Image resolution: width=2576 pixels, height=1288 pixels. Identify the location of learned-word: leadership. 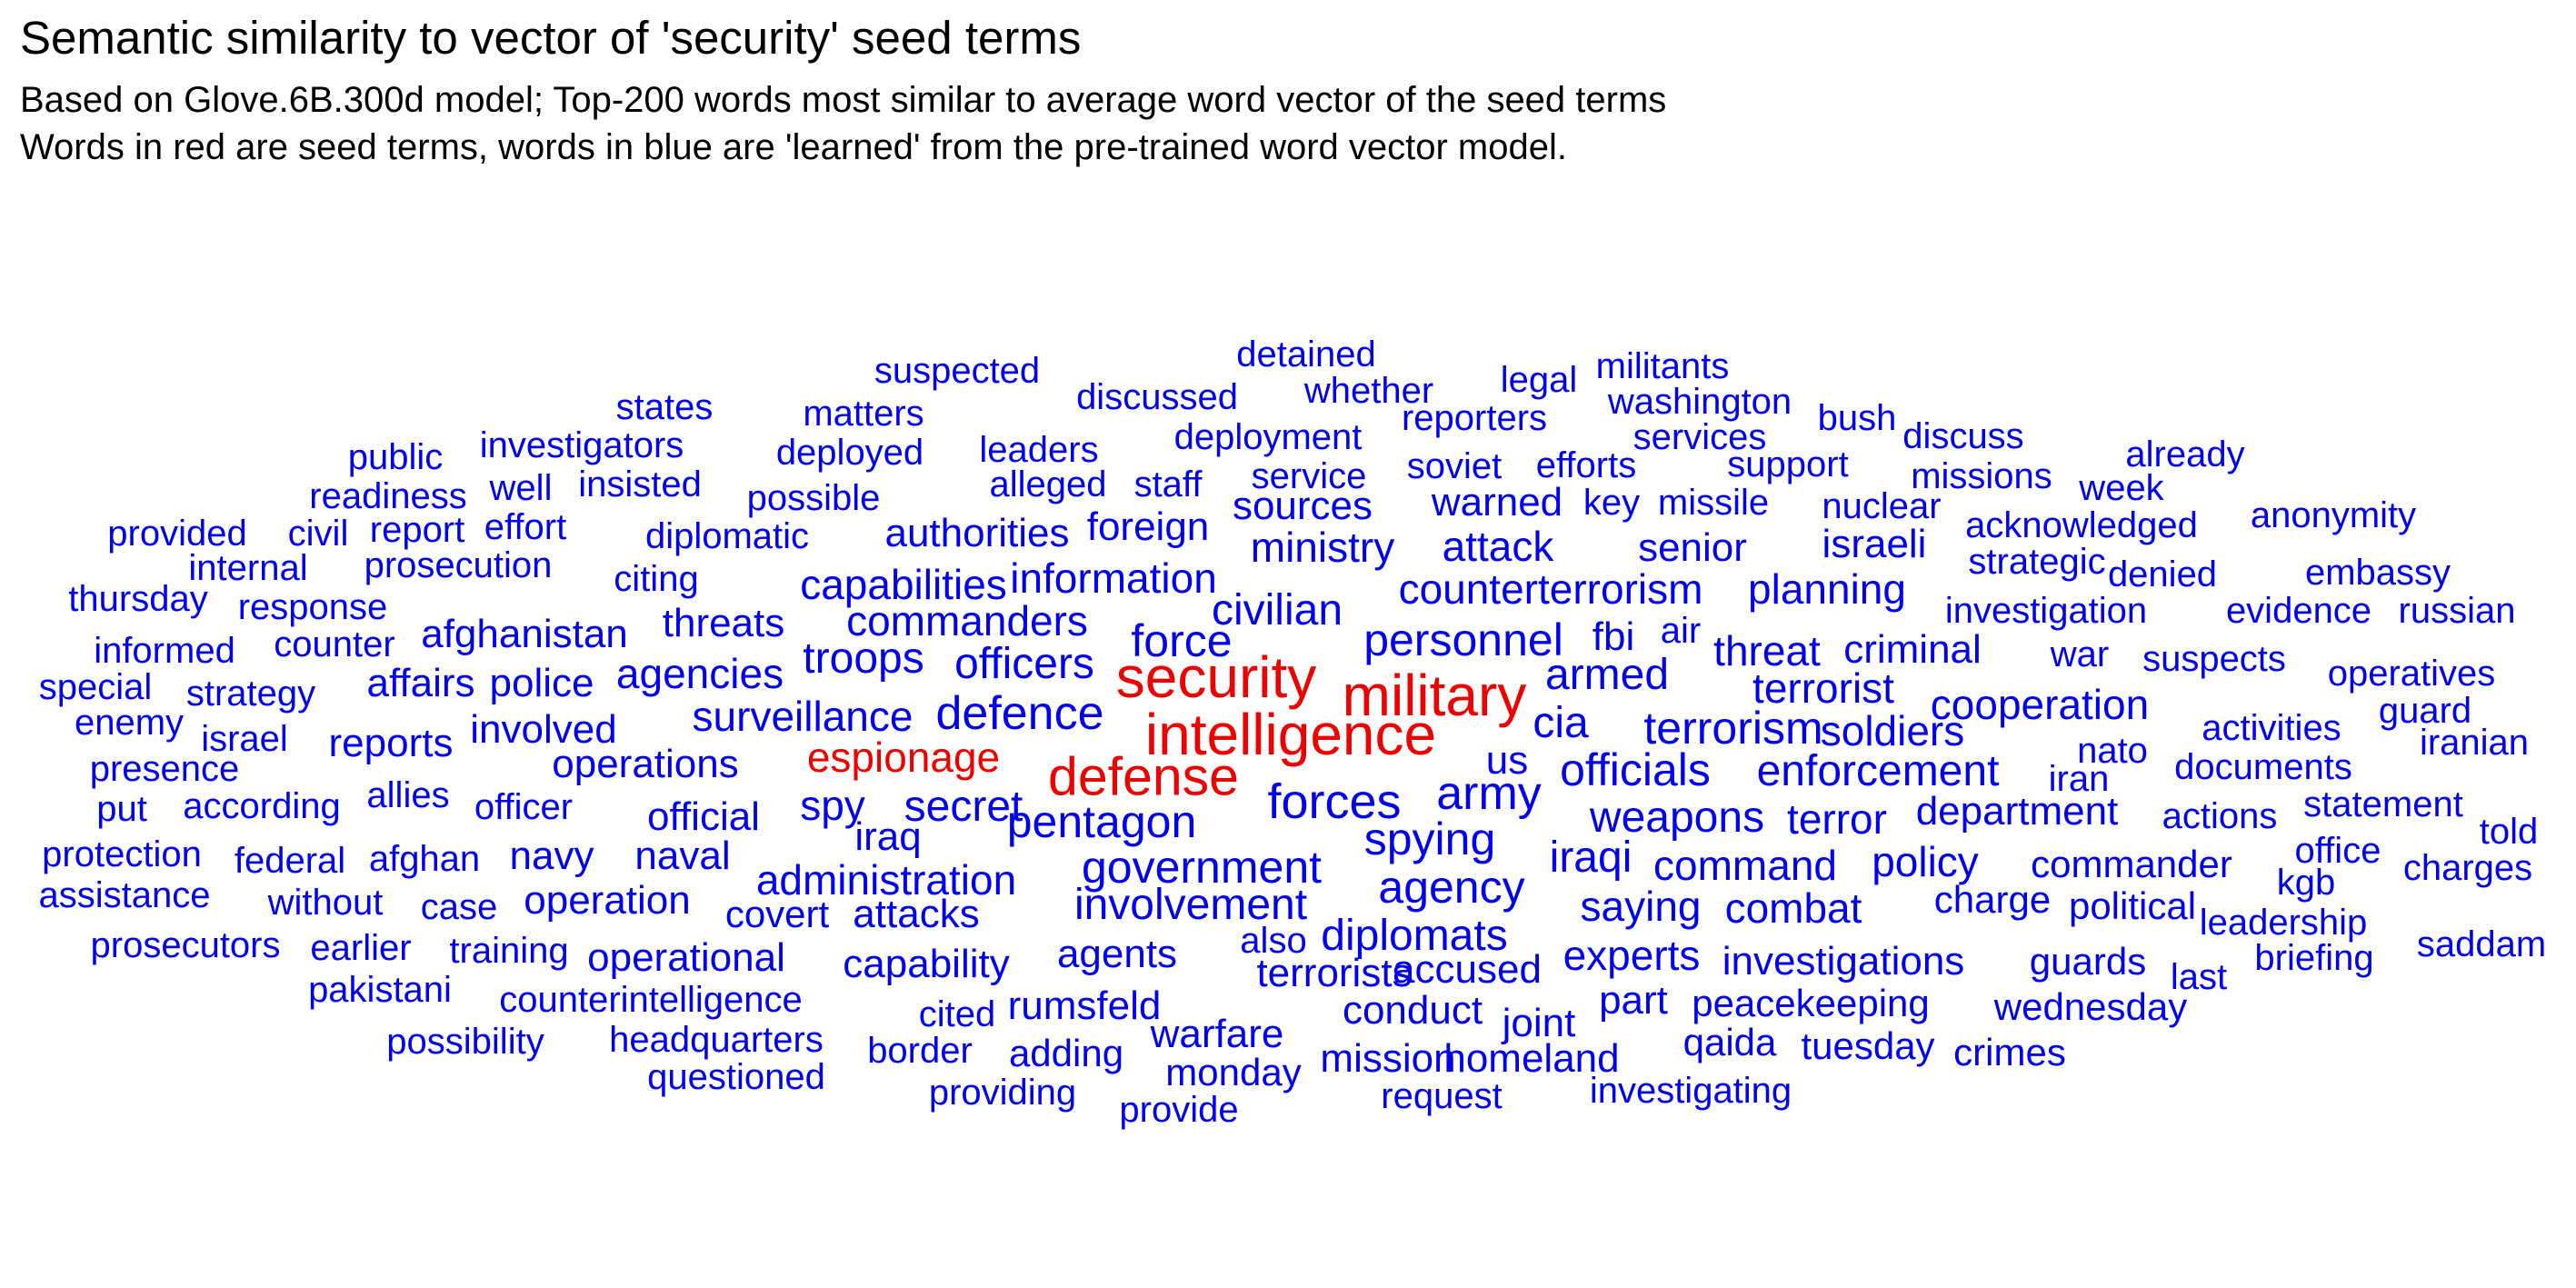
(2283, 923).